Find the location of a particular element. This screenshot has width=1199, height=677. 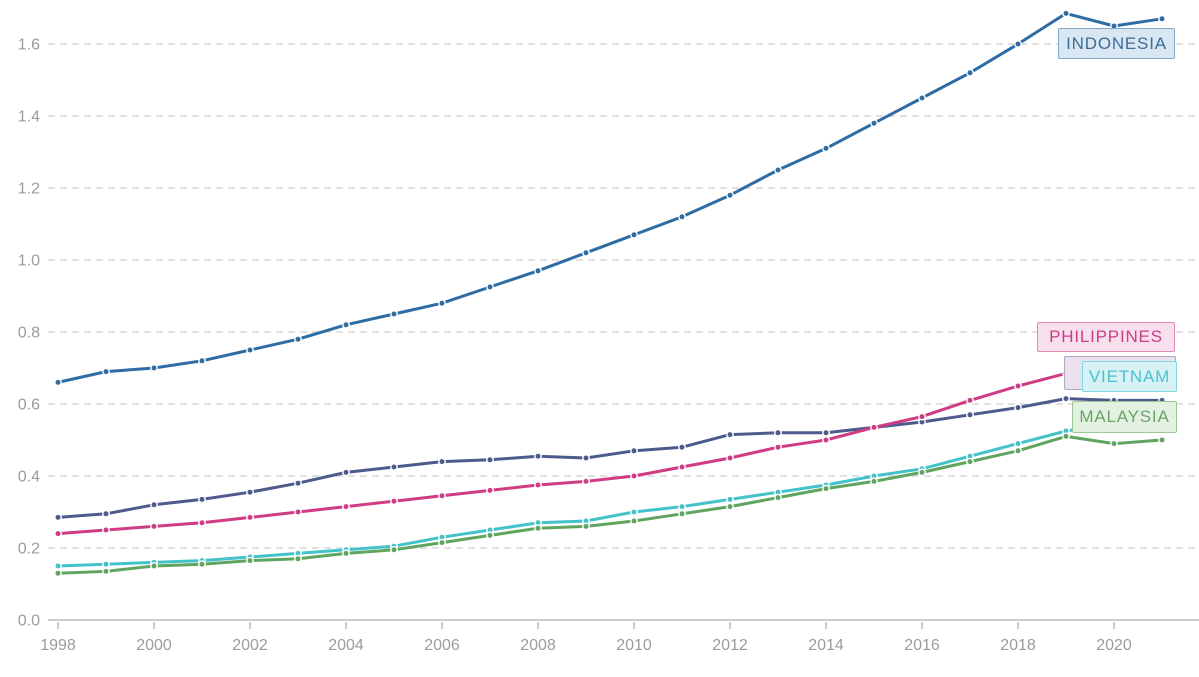

x-axis-tick-label: 2006 is located at coordinates (442, 645).